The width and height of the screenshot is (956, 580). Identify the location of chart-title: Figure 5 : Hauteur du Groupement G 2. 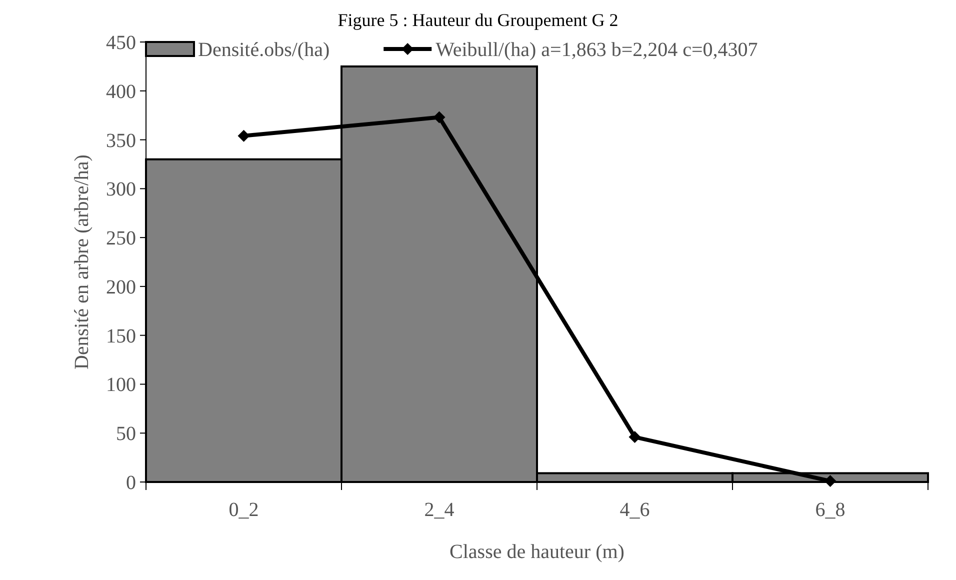
(478, 20).